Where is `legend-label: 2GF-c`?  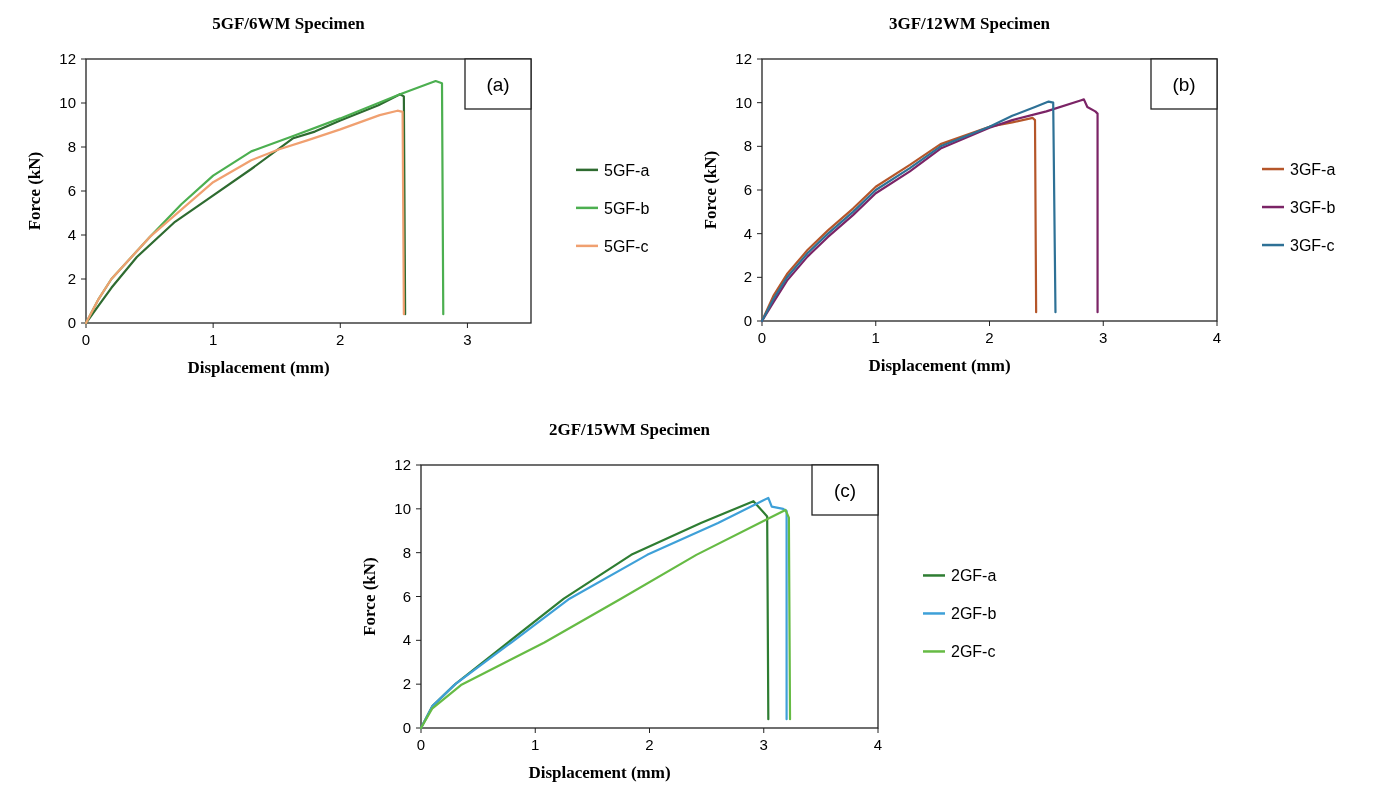
legend-label: 2GF-c is located at coordinates (973, 652).